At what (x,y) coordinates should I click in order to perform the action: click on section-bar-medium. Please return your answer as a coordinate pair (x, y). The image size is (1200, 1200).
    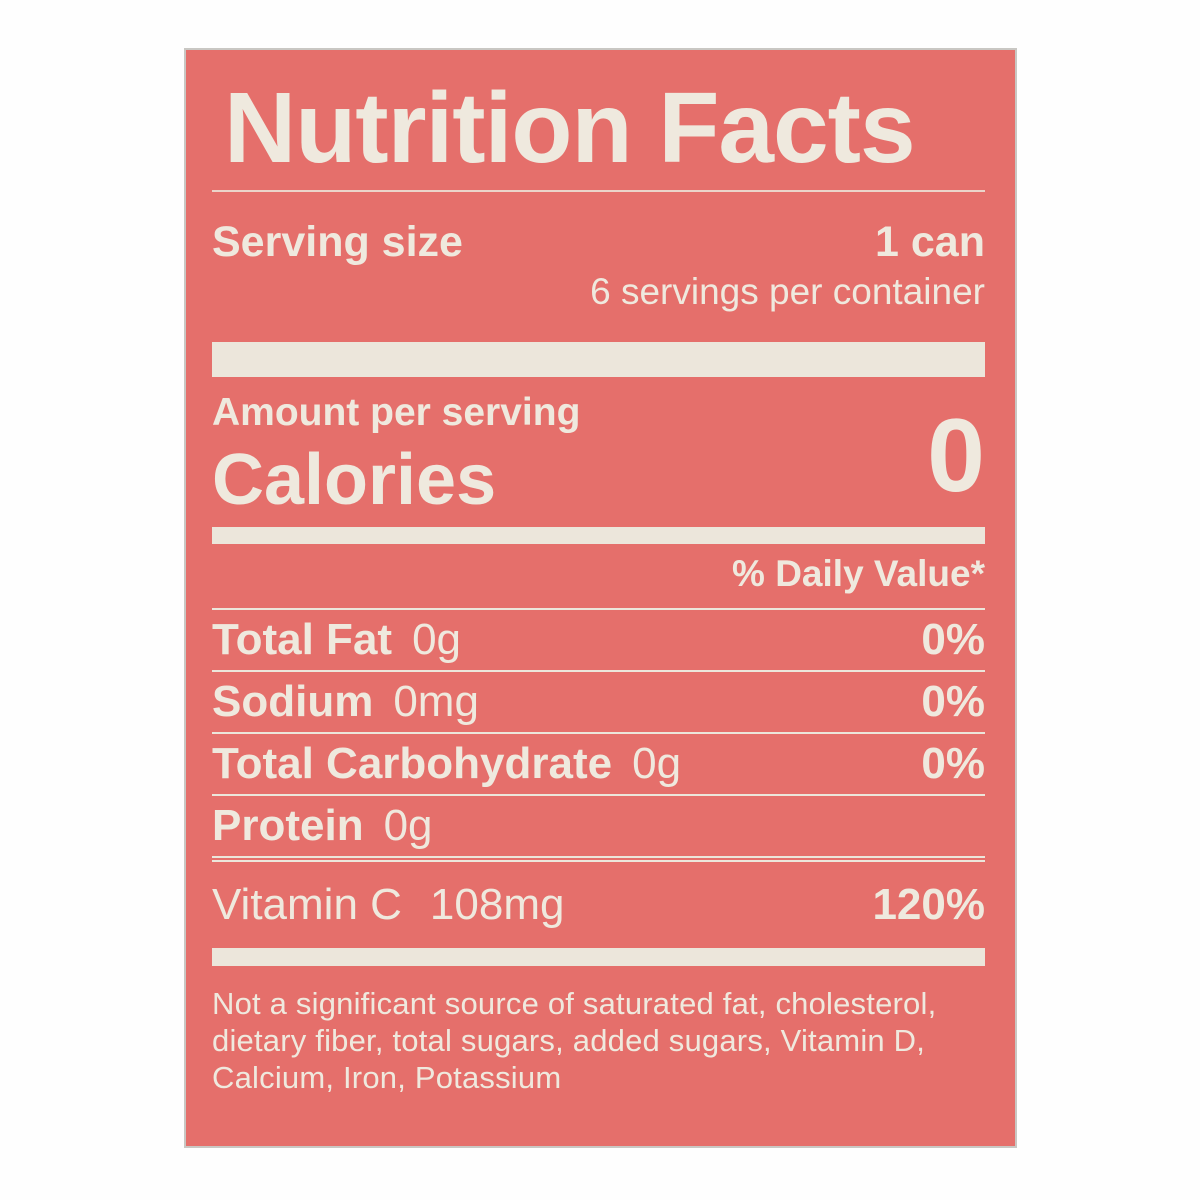
    Looking at the image, I should click on (598, 536).